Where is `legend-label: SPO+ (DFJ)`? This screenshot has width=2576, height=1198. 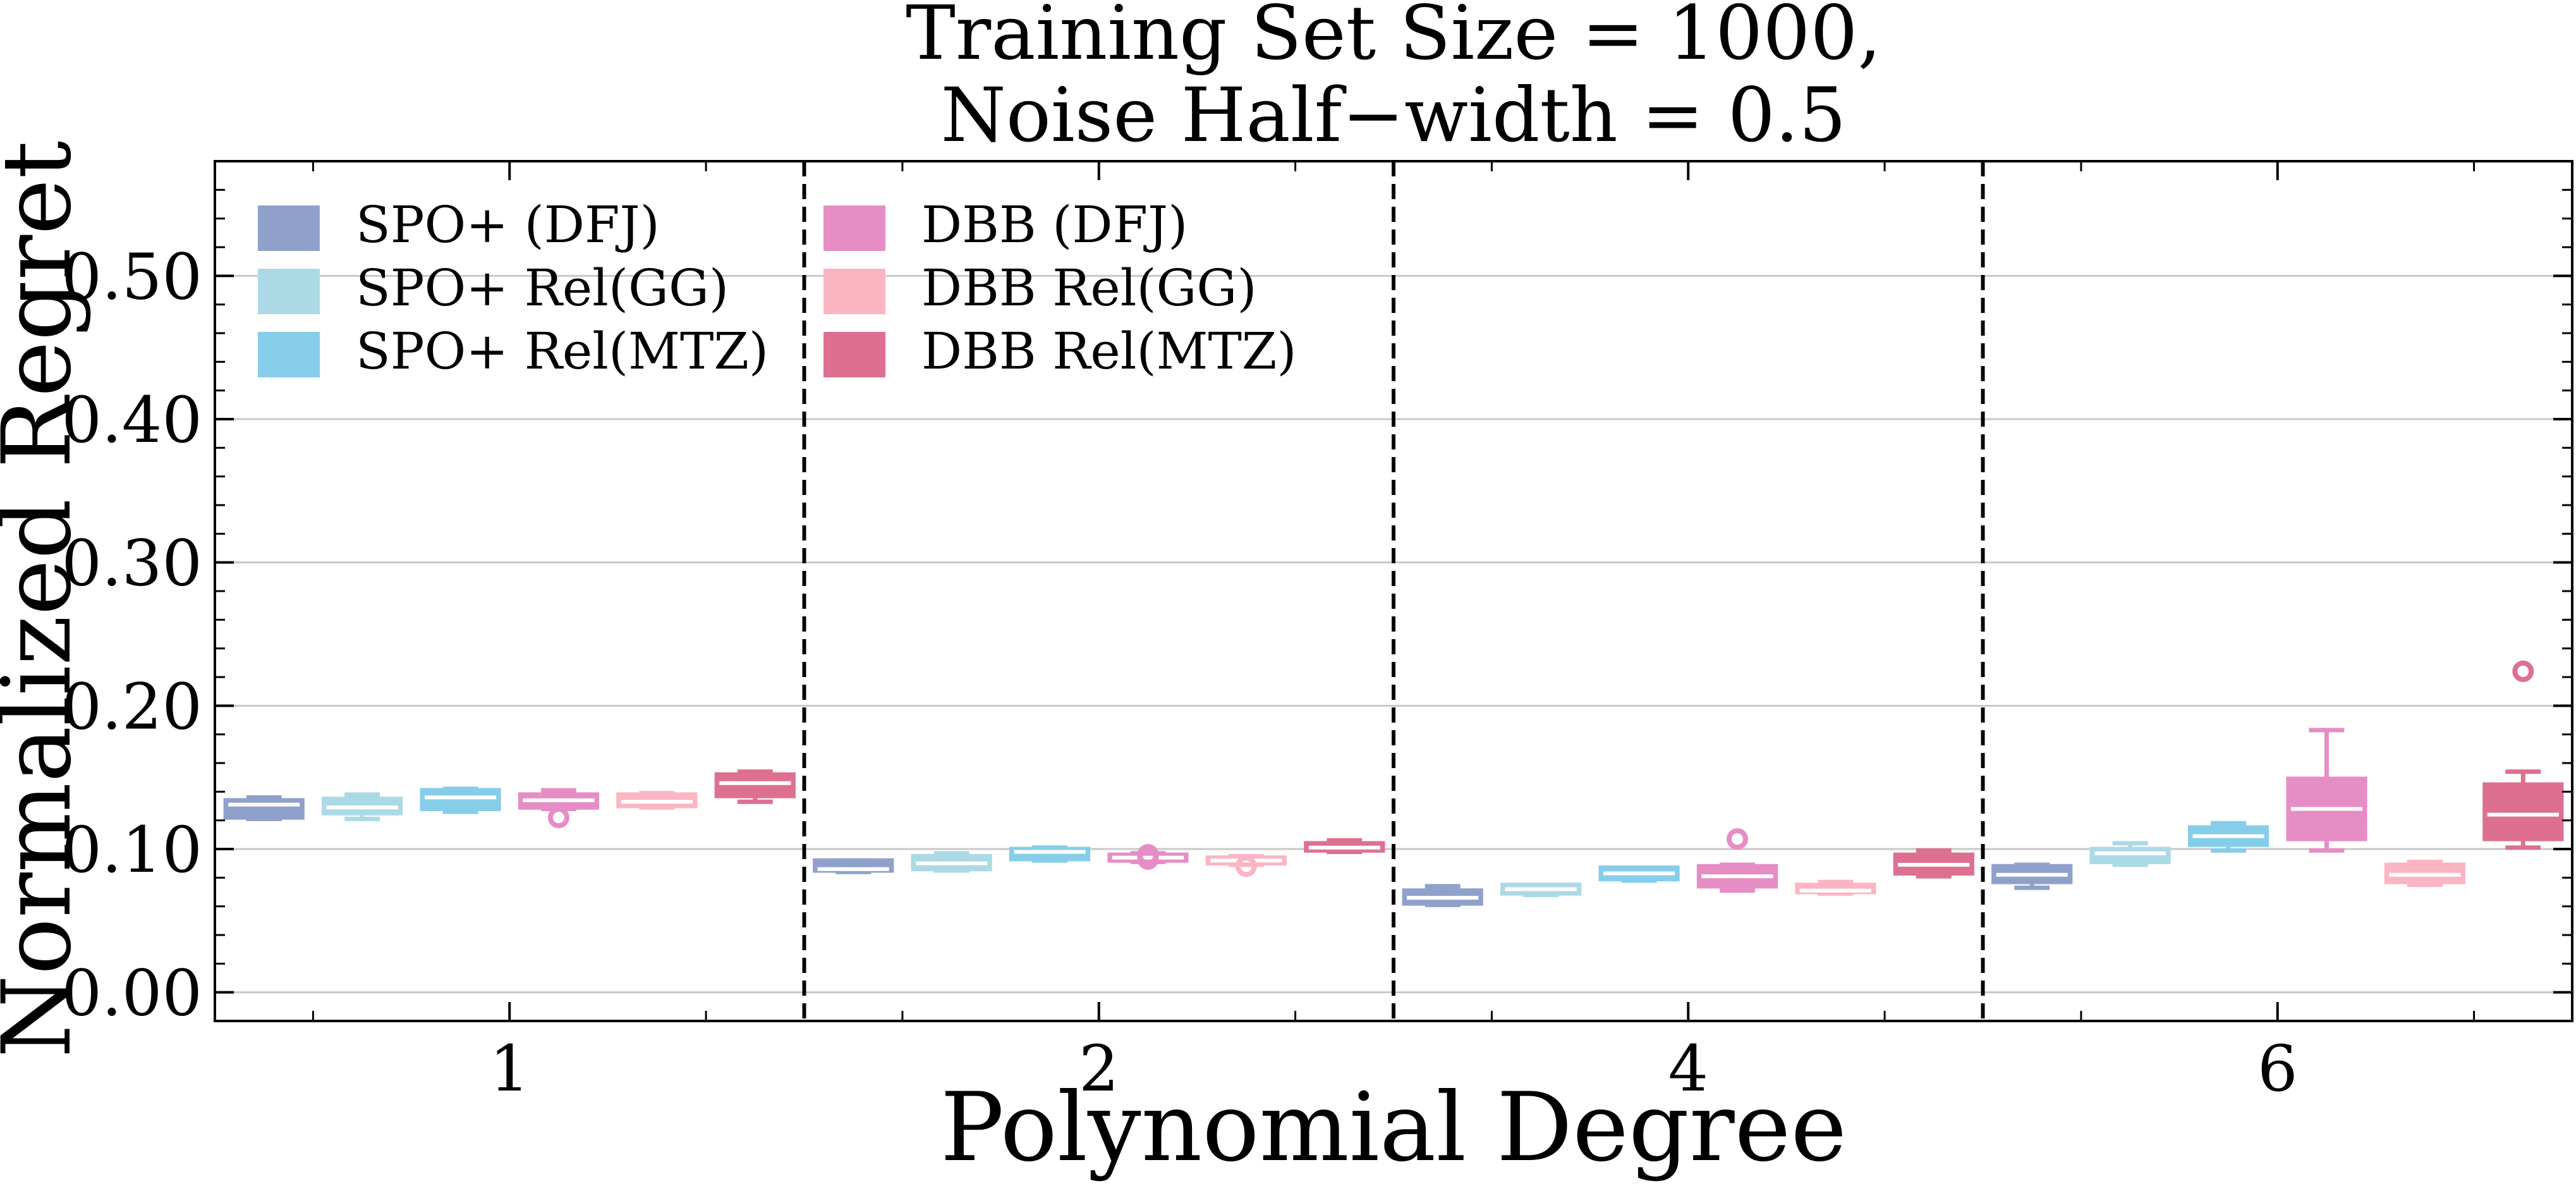
legend-label: SPO+ (DFJ) is located at coordinates (508, 224).